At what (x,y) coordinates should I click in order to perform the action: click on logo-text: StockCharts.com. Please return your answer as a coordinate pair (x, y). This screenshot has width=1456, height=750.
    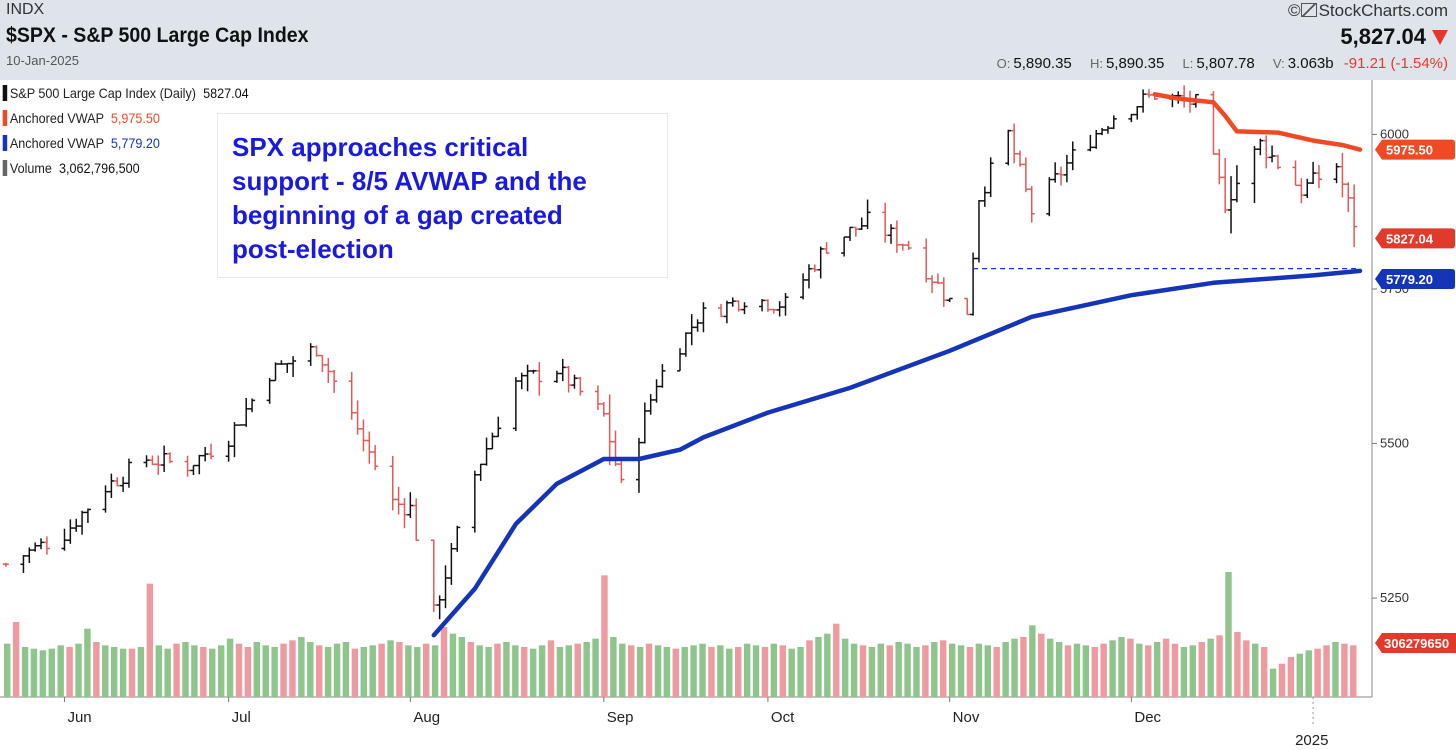
    Looking at the image, I should click on (1383, 10).